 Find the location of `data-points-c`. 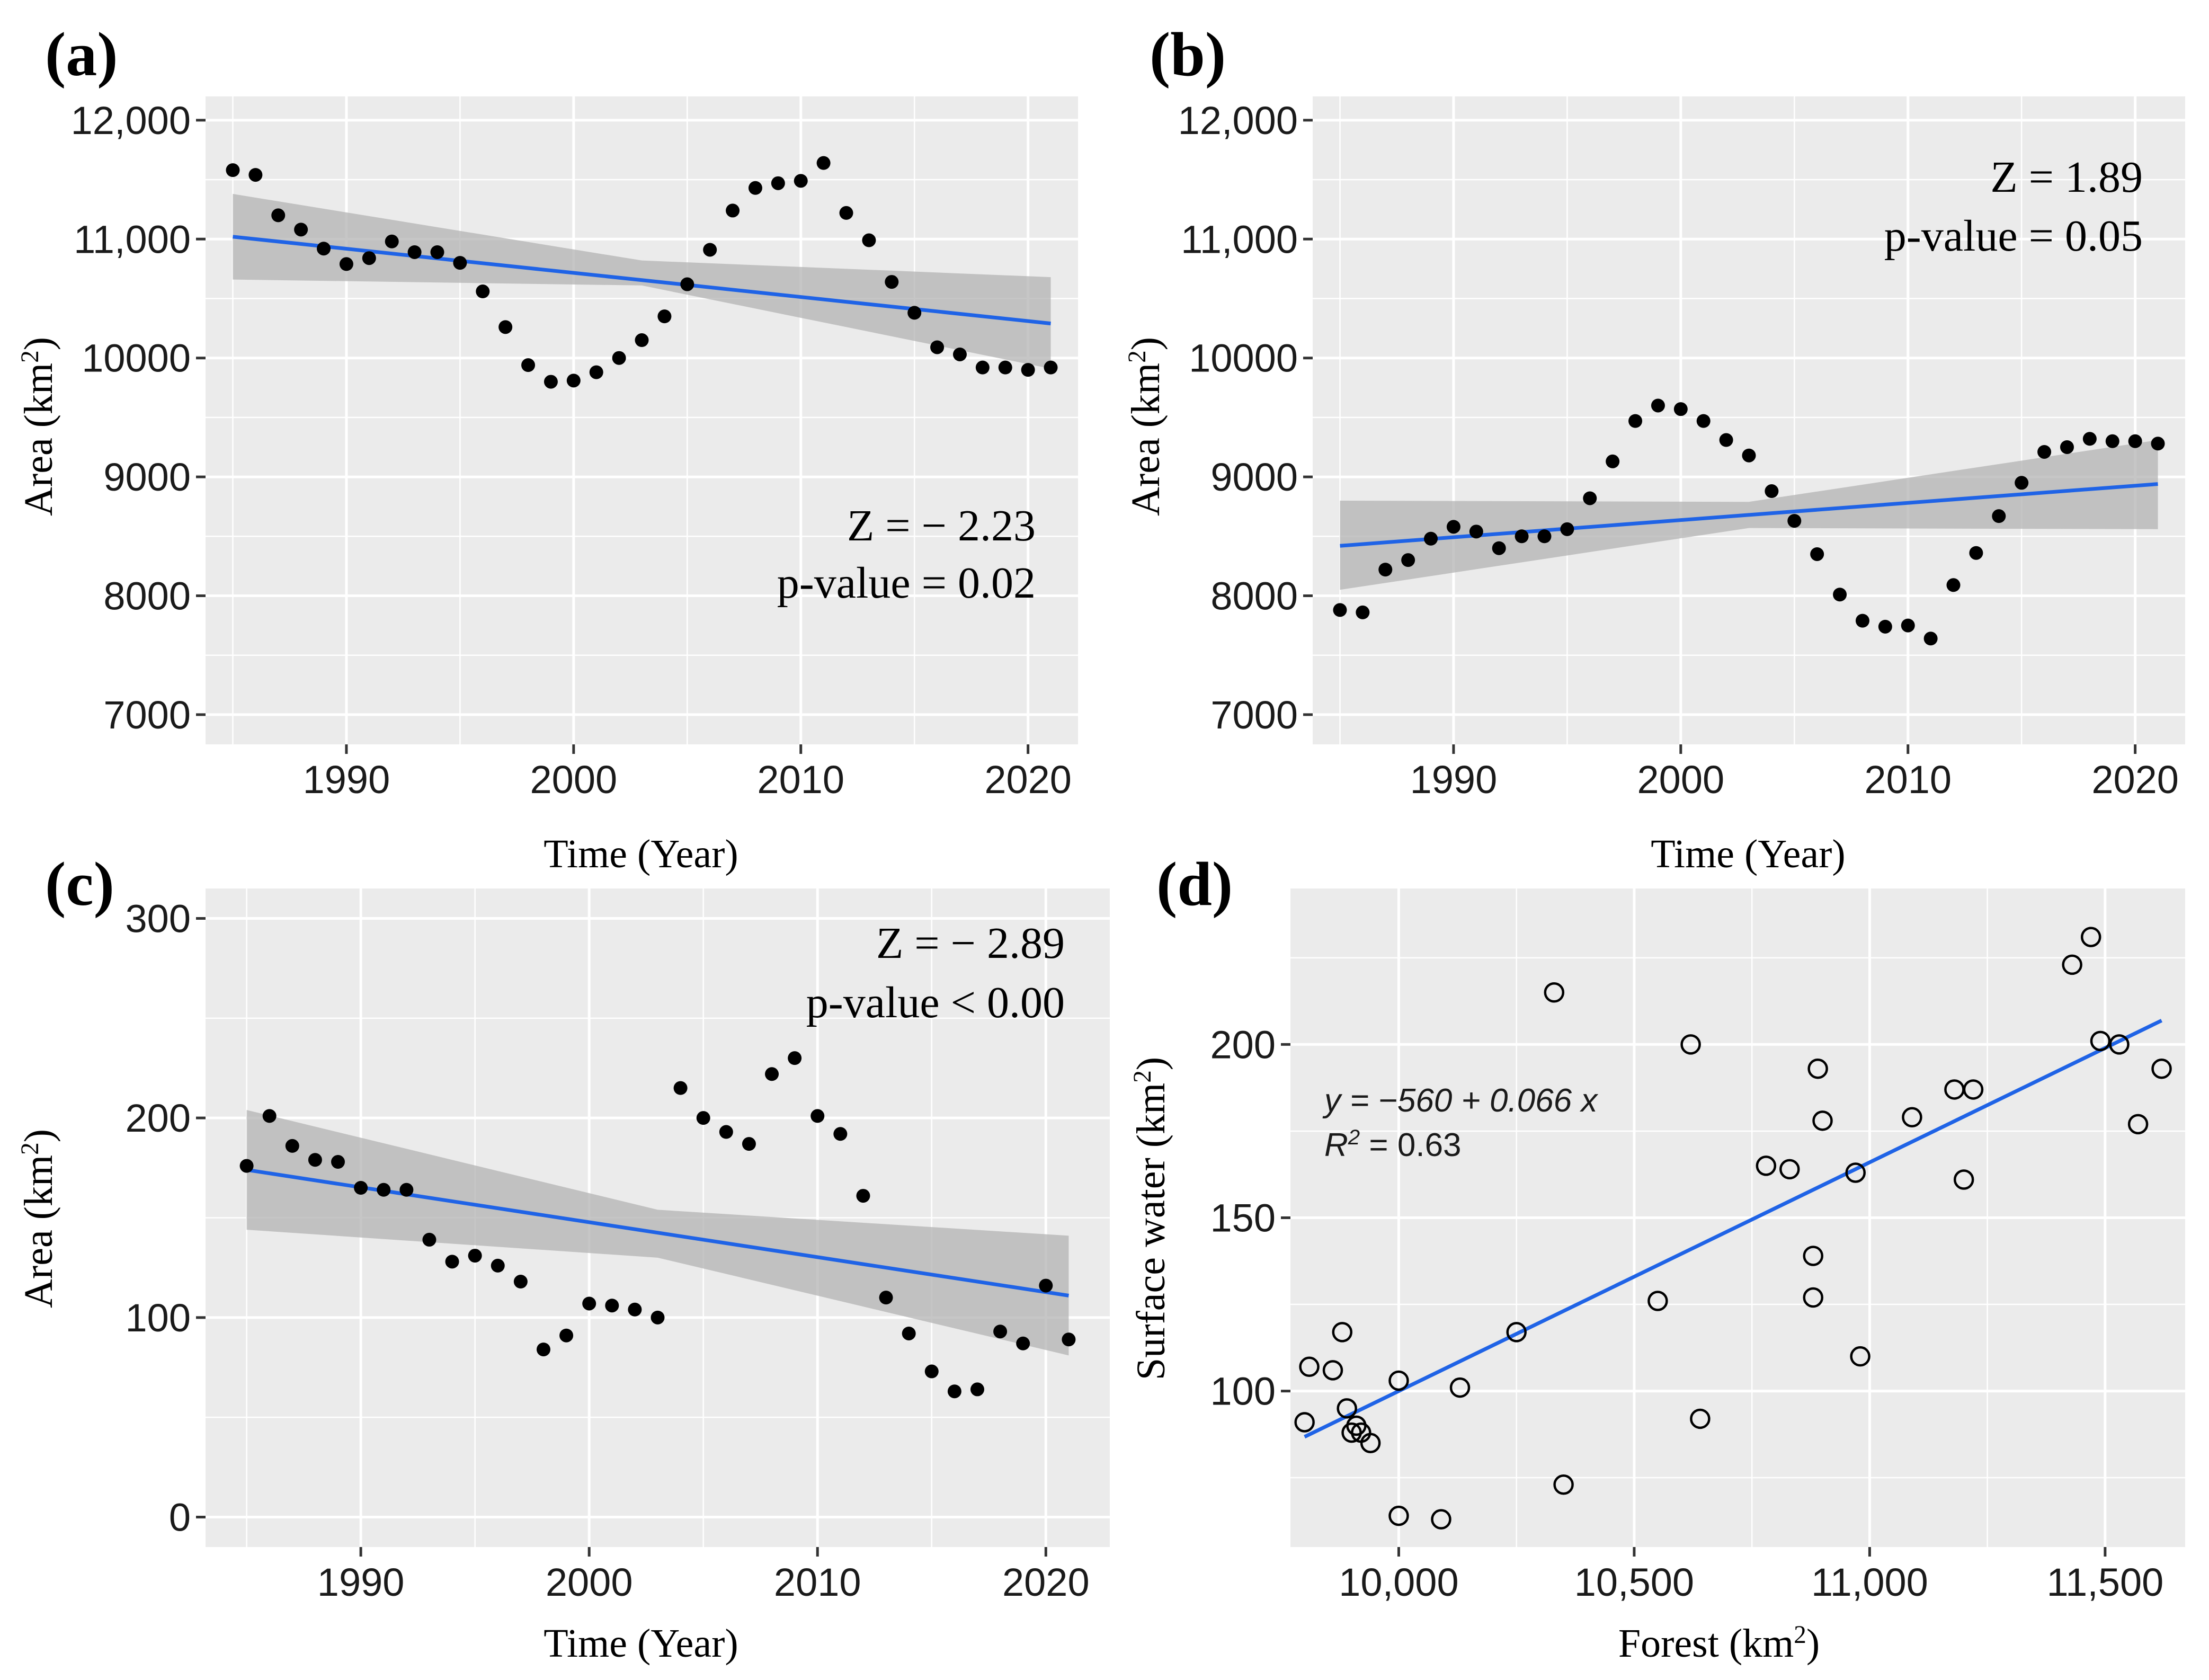

data-points-c is located at coordinates (657, 1225).